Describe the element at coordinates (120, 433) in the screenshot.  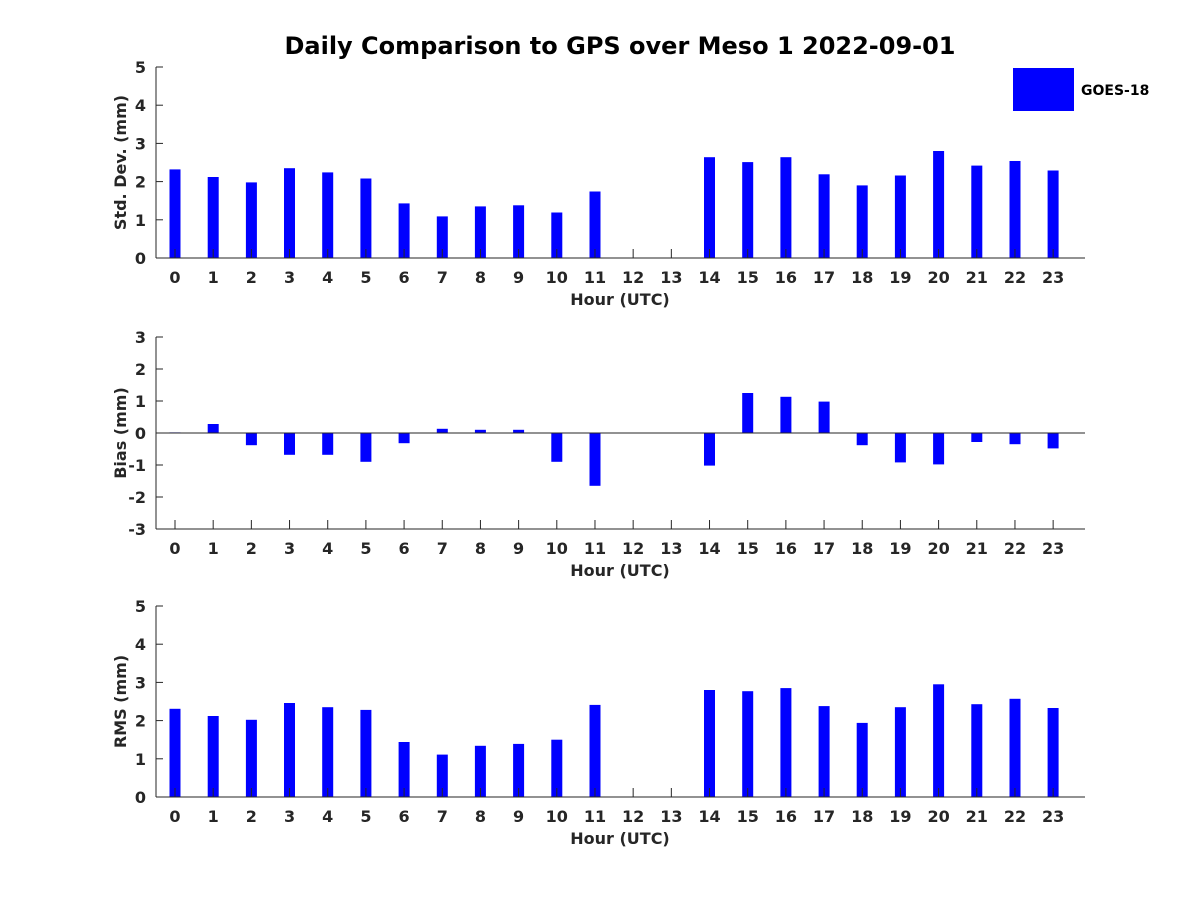
I see `y-axis-label: Bias (mm)` at that location.